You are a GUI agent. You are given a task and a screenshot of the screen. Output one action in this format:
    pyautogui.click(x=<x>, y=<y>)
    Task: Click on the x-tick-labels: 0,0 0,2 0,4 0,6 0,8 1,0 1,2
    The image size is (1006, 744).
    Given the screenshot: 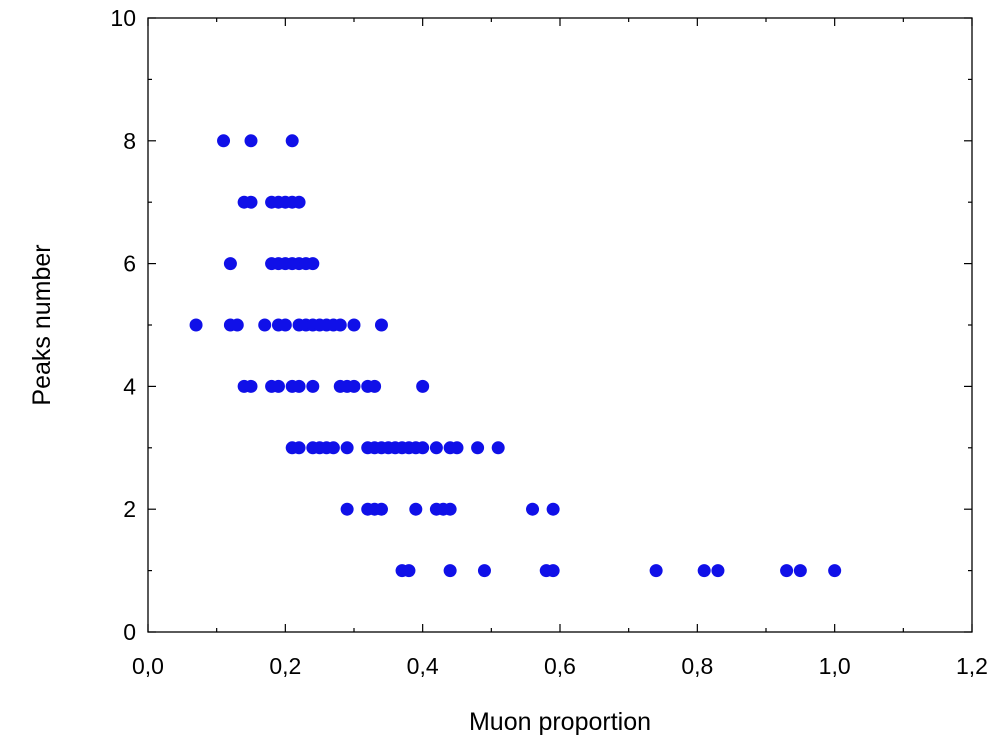 What is the action you would take?
    pyautogui.click(x=560, y=666)
    